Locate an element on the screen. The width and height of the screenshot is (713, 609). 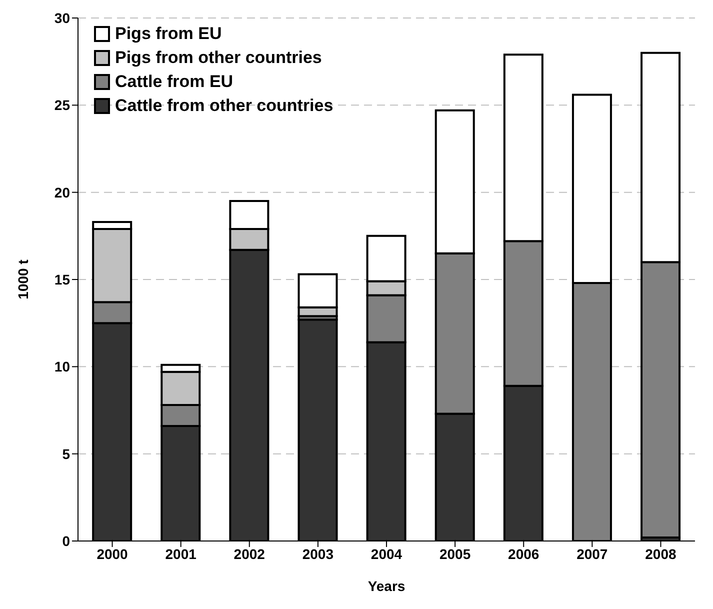
x-tick-label: 2003 is located at coordinates (318, 554).